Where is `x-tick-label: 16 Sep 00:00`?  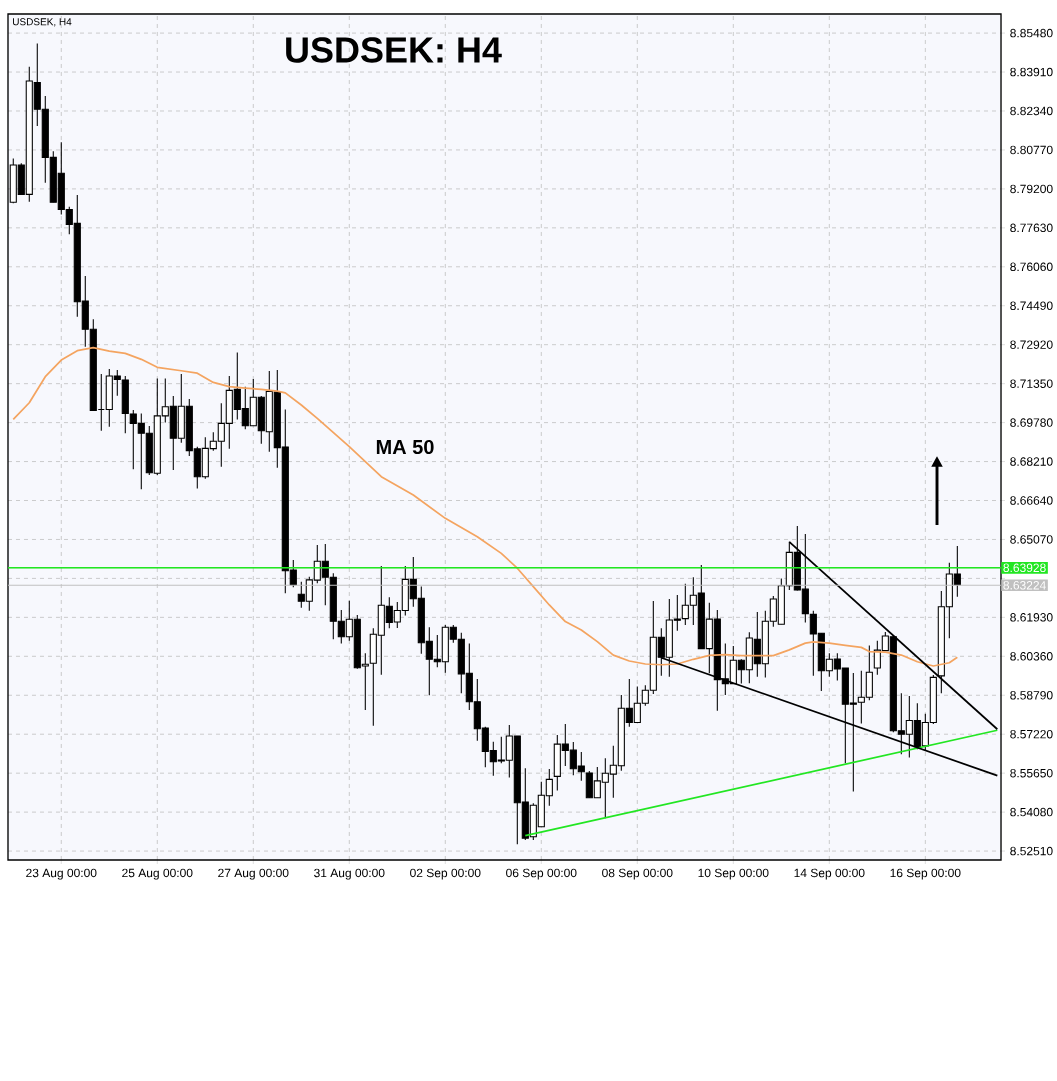
x-tick-label: 16 Sep 00:00 is located at coordinates (925, 874).